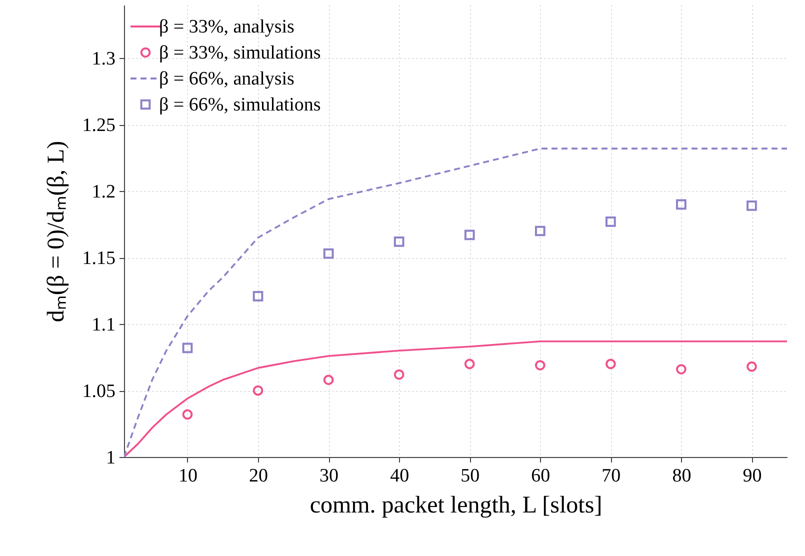  Describe the element at coordinates (752, 476) in the screenshot. I see `x-tick-label: 90` at that location.